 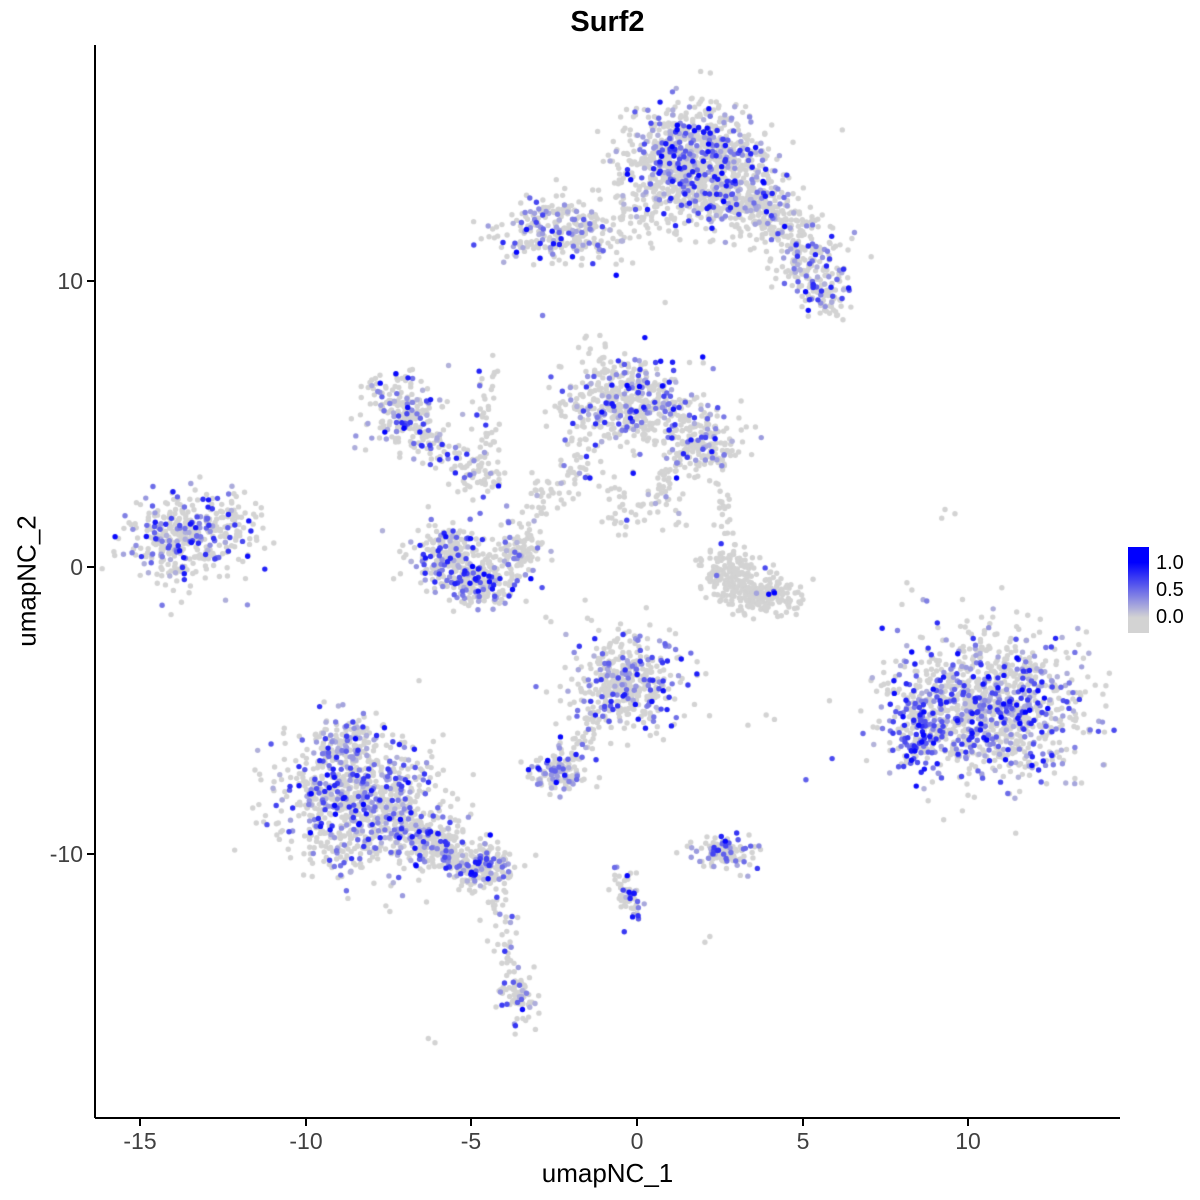 What do you see at coordinates (803, 1141) in the screenshot?
I see `x-tick-label: 5` at bounding box center [803, 1141].